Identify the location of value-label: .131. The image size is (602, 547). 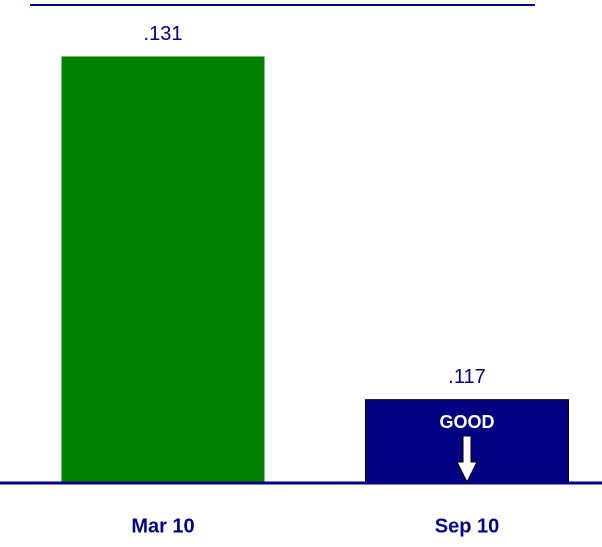
(163, 34).